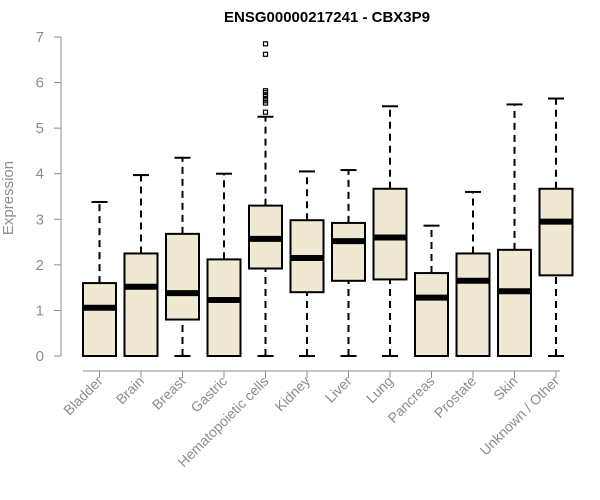 This screenshot has width=600, height=500. Describe the element at coordinates (8, 198) in the screenshot. I see `y-axis-label: Expression` at that location.